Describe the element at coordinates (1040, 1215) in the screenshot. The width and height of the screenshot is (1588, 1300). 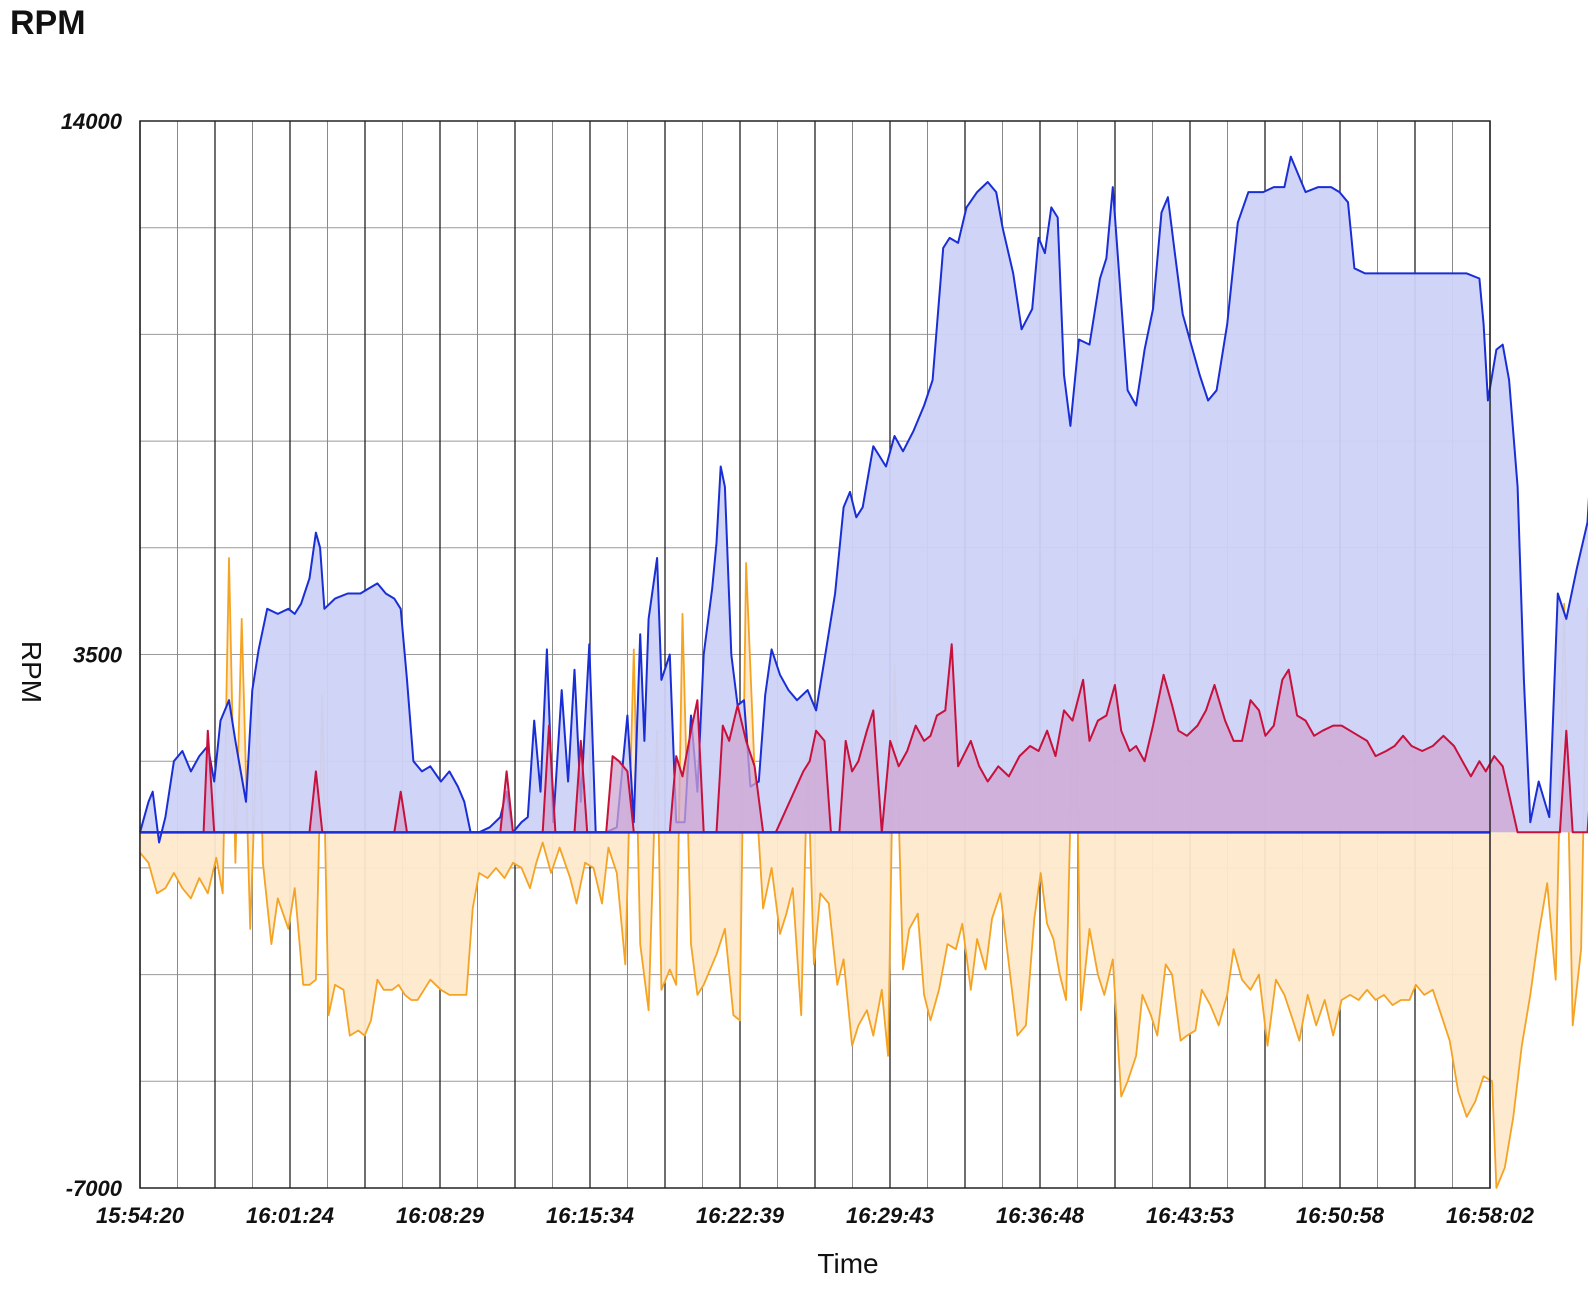
I see `x-tick-label: 16:36:48` at that location.